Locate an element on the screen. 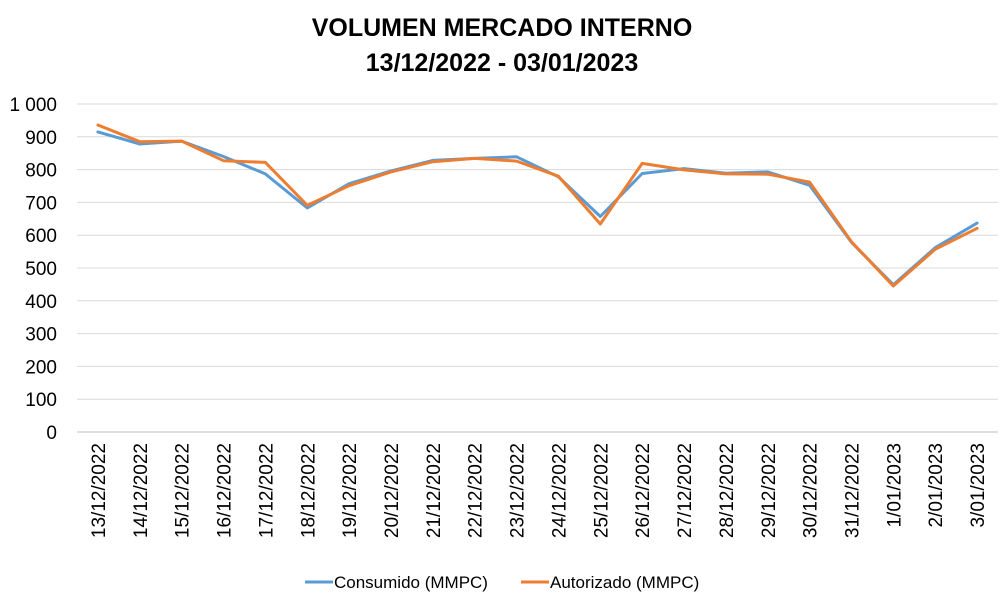 Image resolution: width=1004 pixels, height=607 pixels. chart-title: VOLUMEN MERCADO INTERNO is located at coordinates (502, 28).